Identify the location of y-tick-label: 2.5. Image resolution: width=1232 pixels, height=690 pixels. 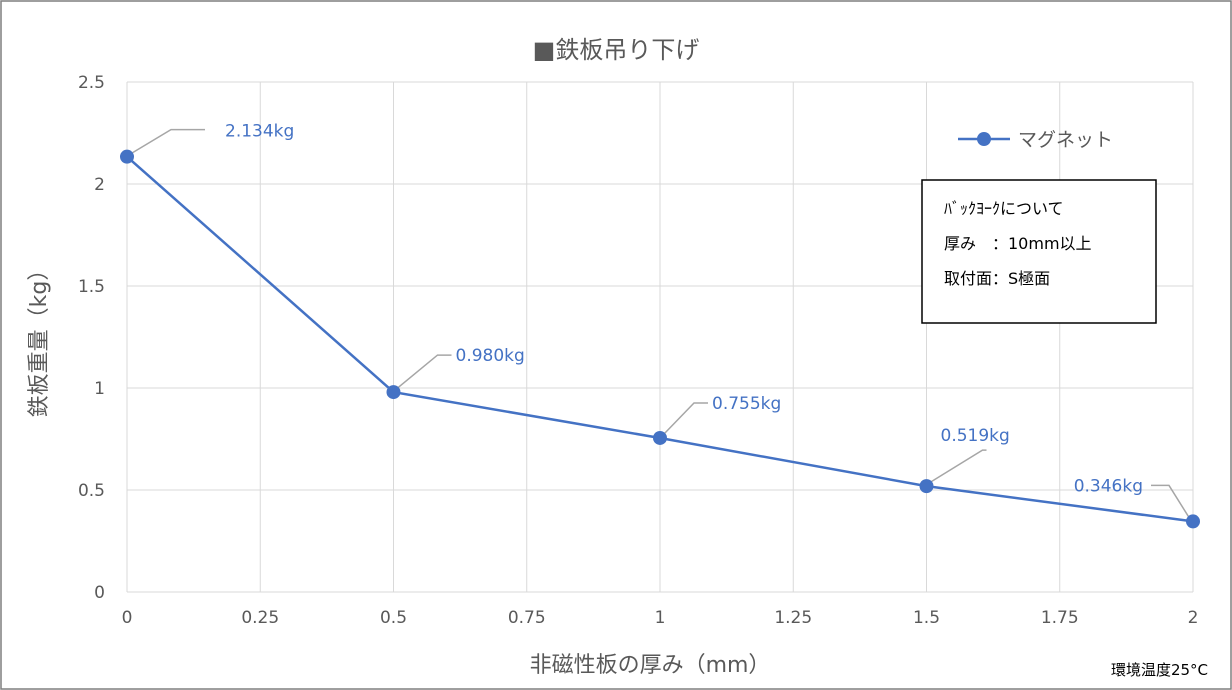
(91, 83).